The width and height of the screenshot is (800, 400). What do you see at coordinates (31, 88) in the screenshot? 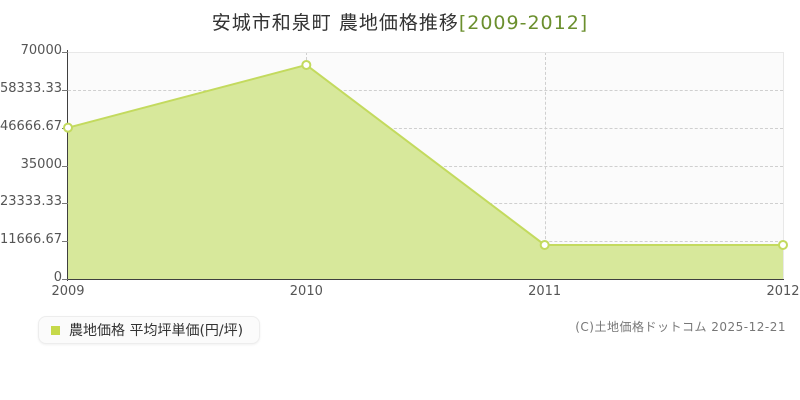
I see `y-axis-tick-label: 58333.33` at bounding box center [31, 88].